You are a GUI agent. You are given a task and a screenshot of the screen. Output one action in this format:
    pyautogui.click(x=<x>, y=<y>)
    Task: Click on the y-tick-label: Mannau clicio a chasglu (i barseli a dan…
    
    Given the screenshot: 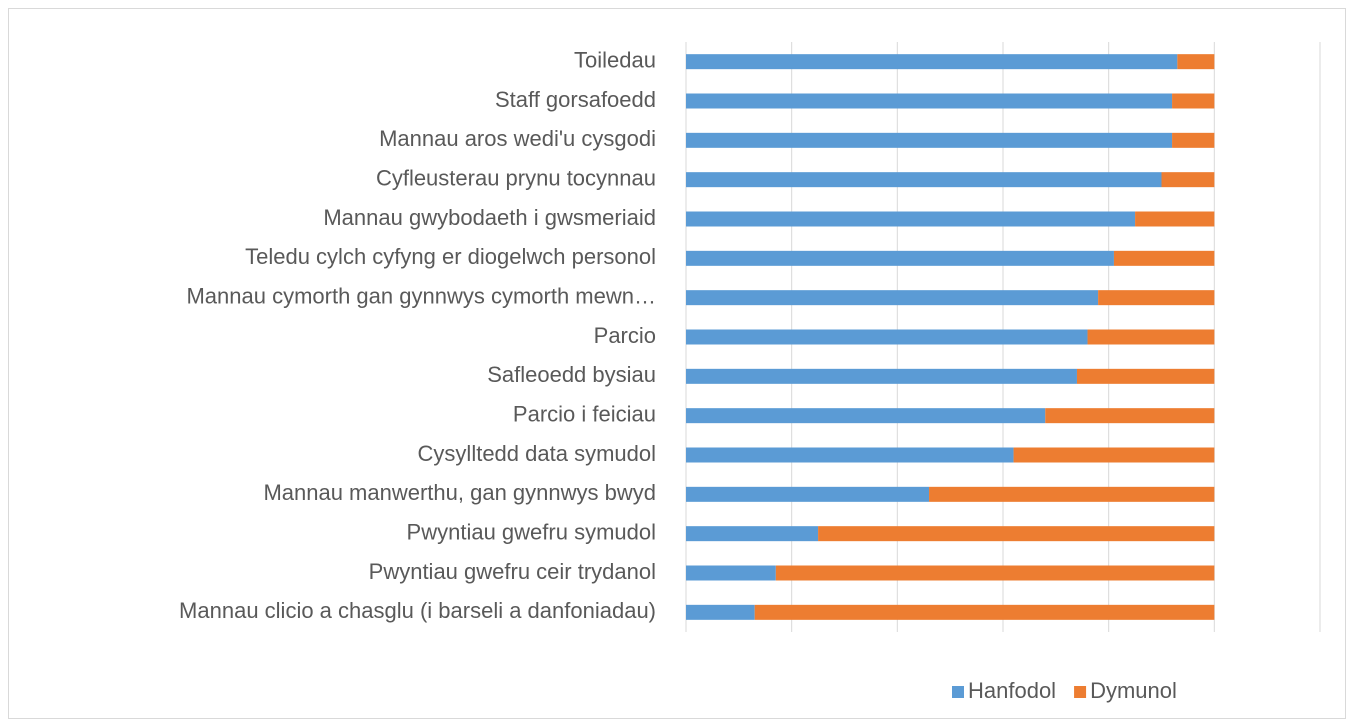 What is the action you would take?
    pyautogui.click(x=417, y=610)
    